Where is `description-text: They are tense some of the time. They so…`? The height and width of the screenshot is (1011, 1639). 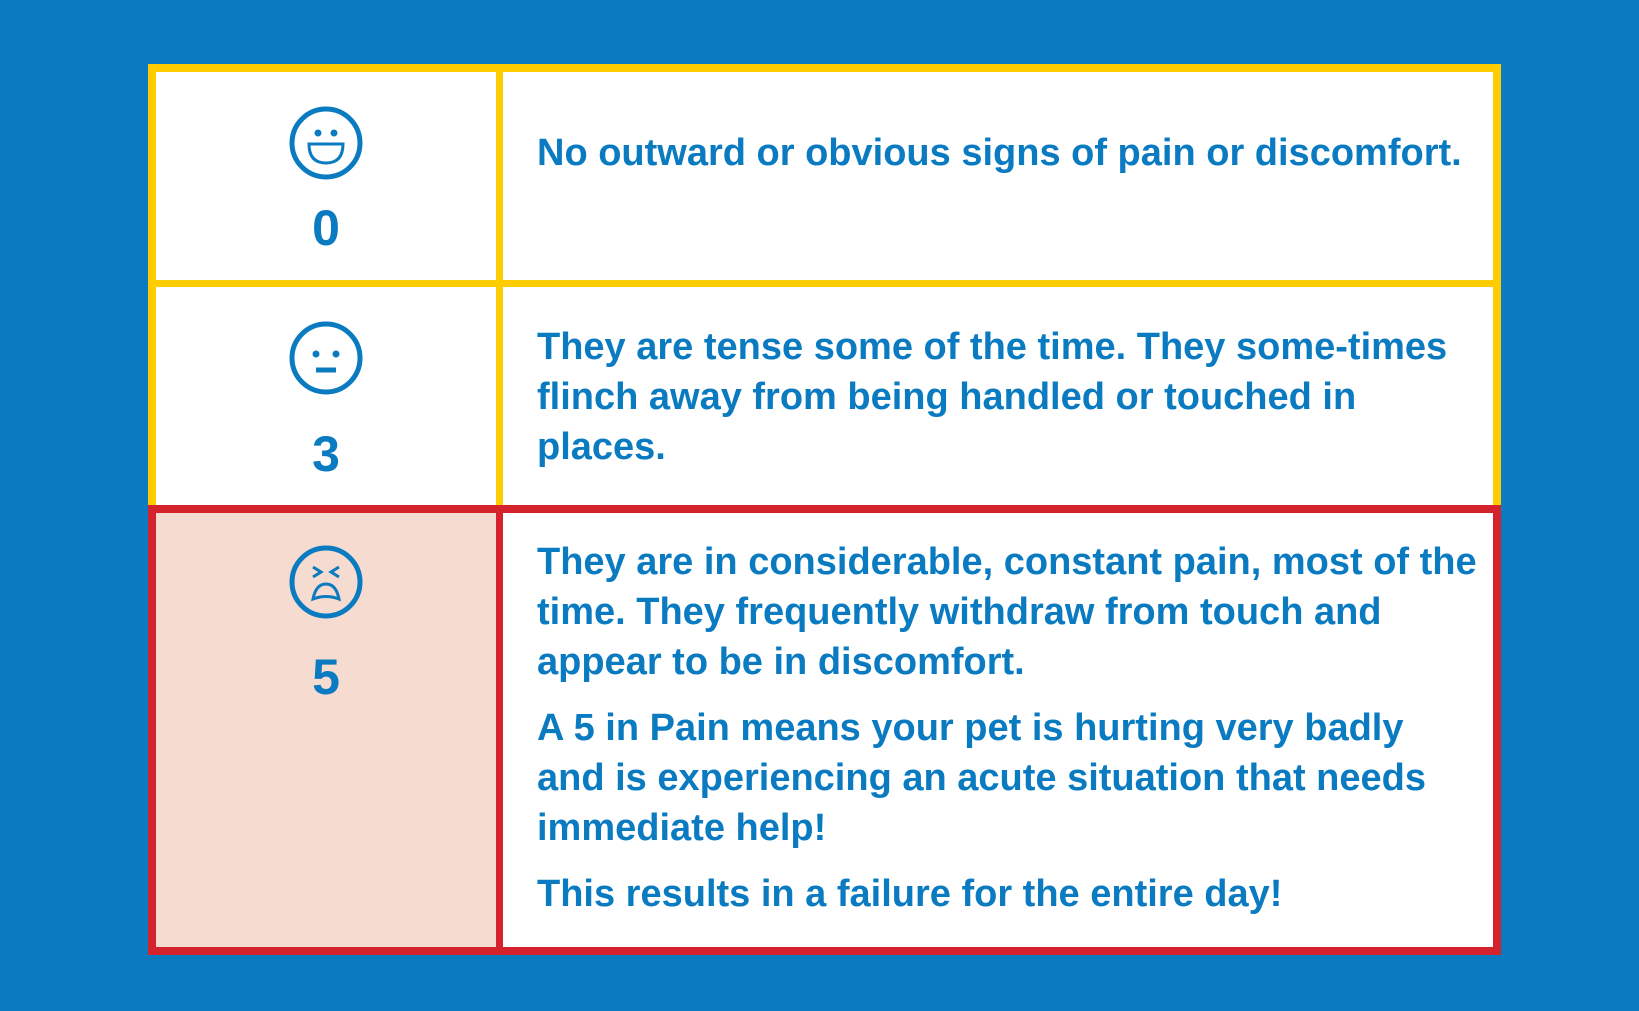 description-text: They are tense some of the time. They so… is located at coordinates (1007, 405).